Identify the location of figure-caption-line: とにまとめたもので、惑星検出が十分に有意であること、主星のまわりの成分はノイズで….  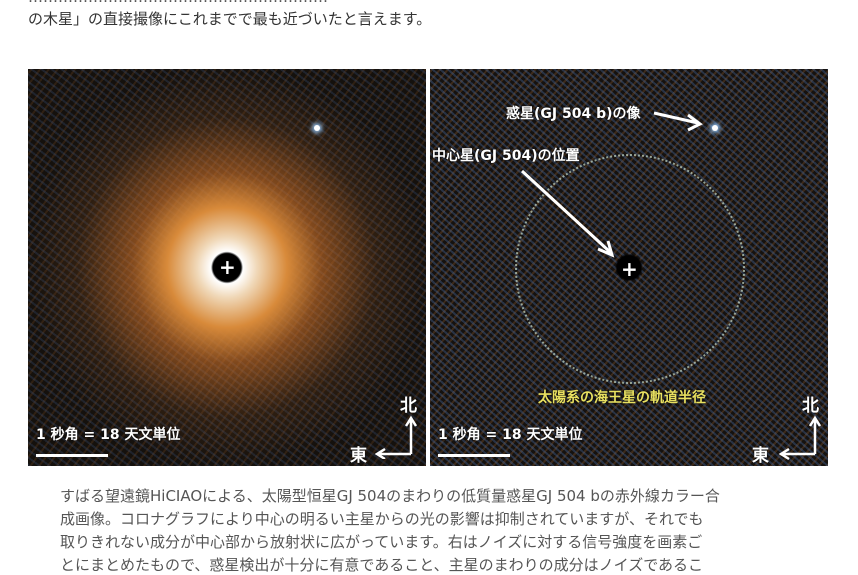
(382, 565).